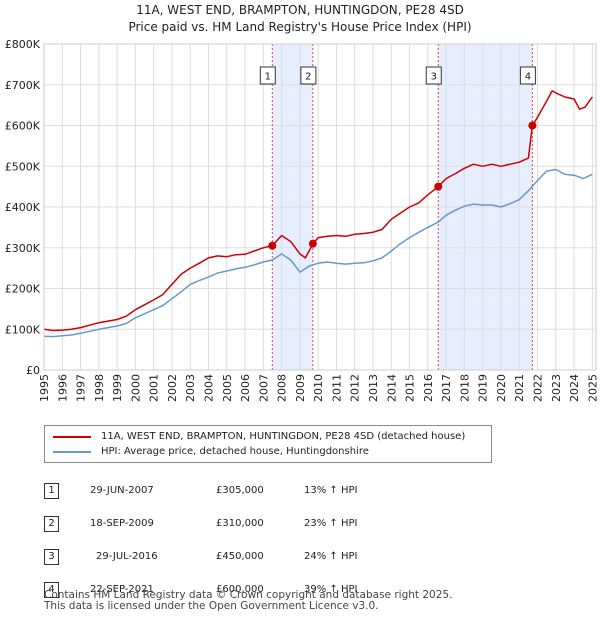 This screenshot has width=600, height=620. Describe the element at coordinates (33, 370) in the screenshot. I see `y-tick-label: £0` at that location.